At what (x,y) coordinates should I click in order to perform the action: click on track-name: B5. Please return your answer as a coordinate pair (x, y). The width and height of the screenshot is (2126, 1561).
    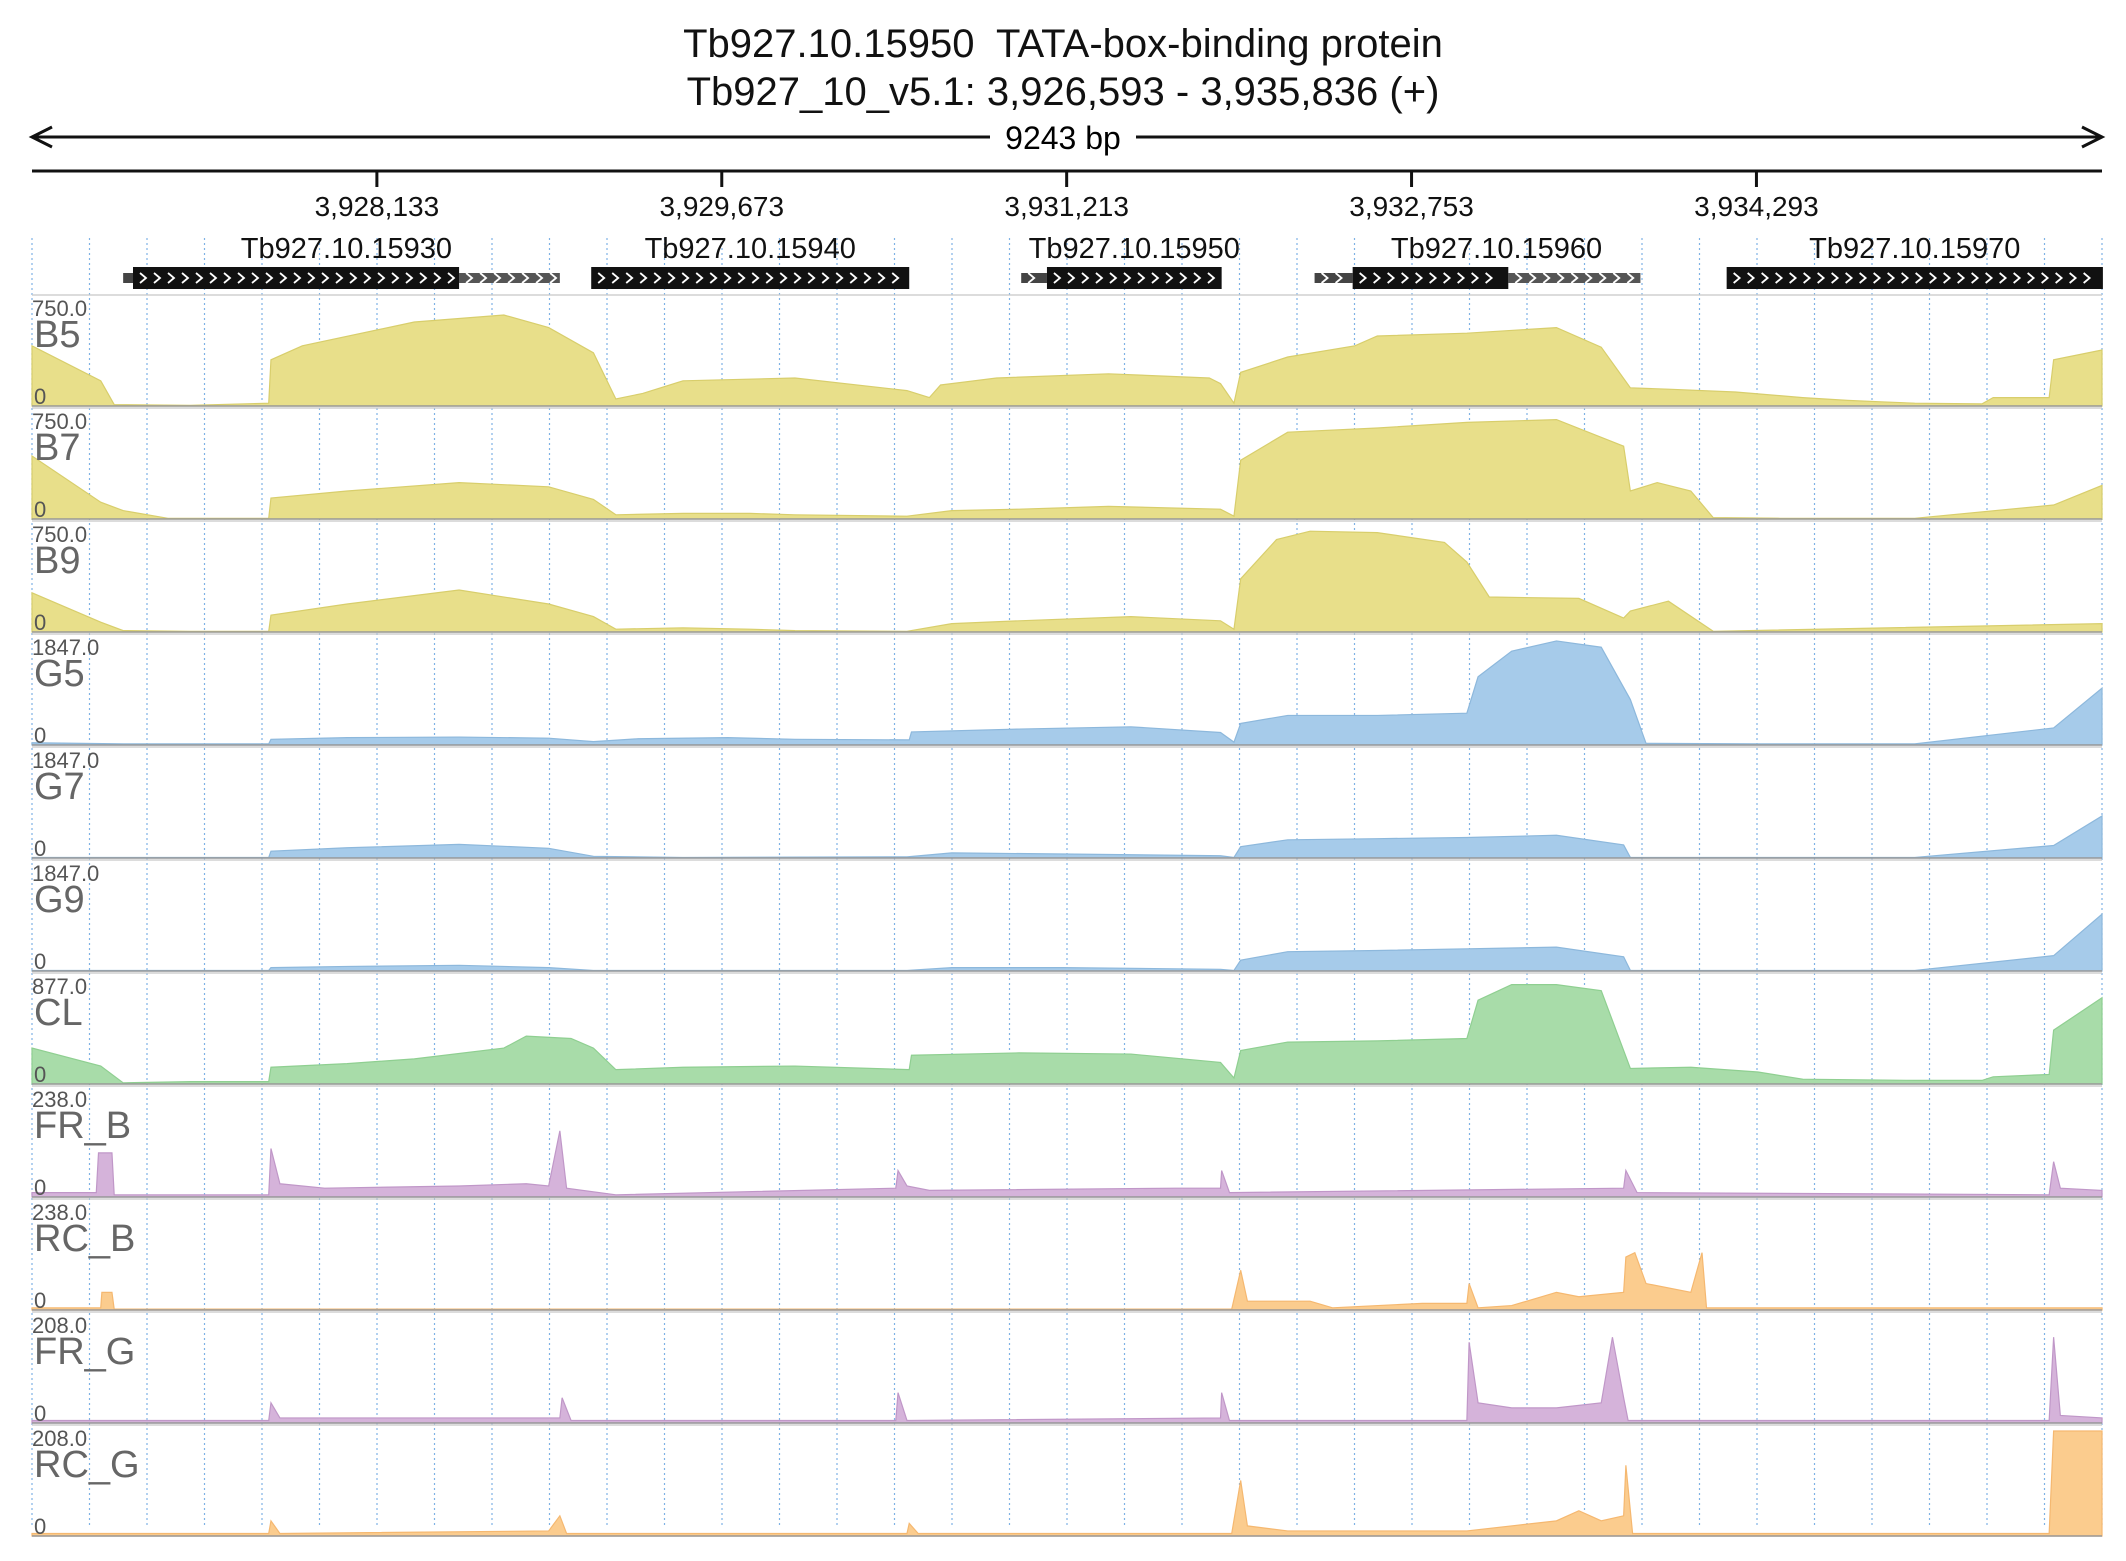
    Looking at the image, I should click on (57, 335).